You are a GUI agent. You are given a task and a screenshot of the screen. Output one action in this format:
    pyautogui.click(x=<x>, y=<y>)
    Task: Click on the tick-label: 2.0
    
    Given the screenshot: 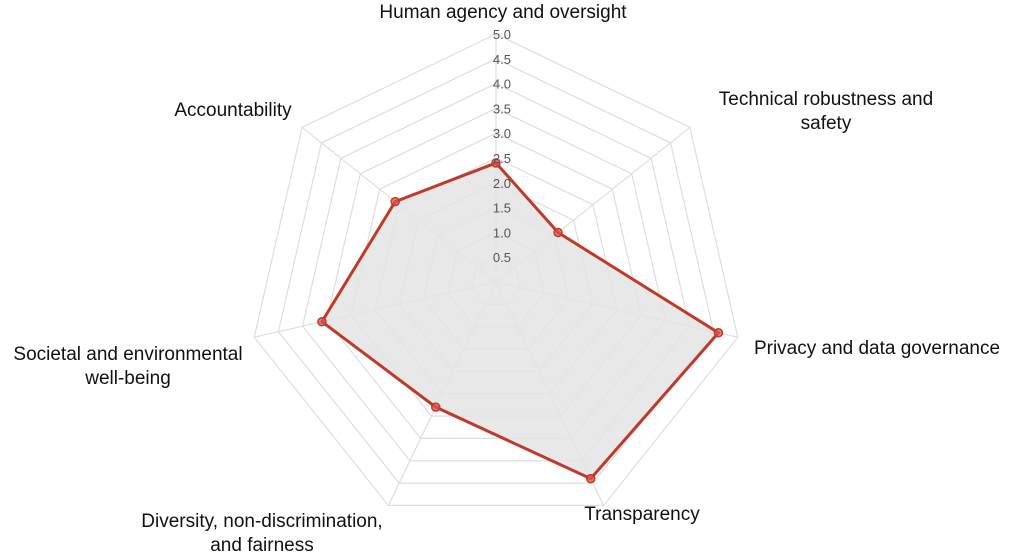 What is the action you would take?
    pyautogui.click(x=502, y=183)
    